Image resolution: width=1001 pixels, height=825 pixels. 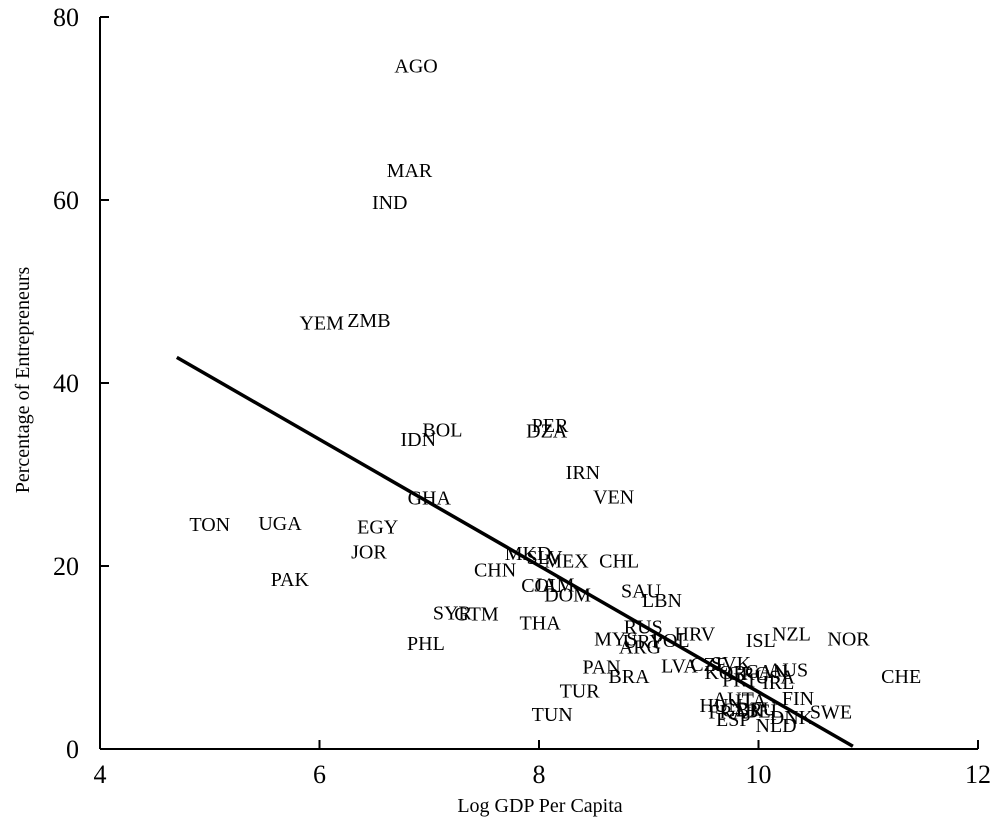 What do you see at coordinates (709, 665) in the screenshot?
I see `point-label-cze: CZE` at bounding box center [709, 665].